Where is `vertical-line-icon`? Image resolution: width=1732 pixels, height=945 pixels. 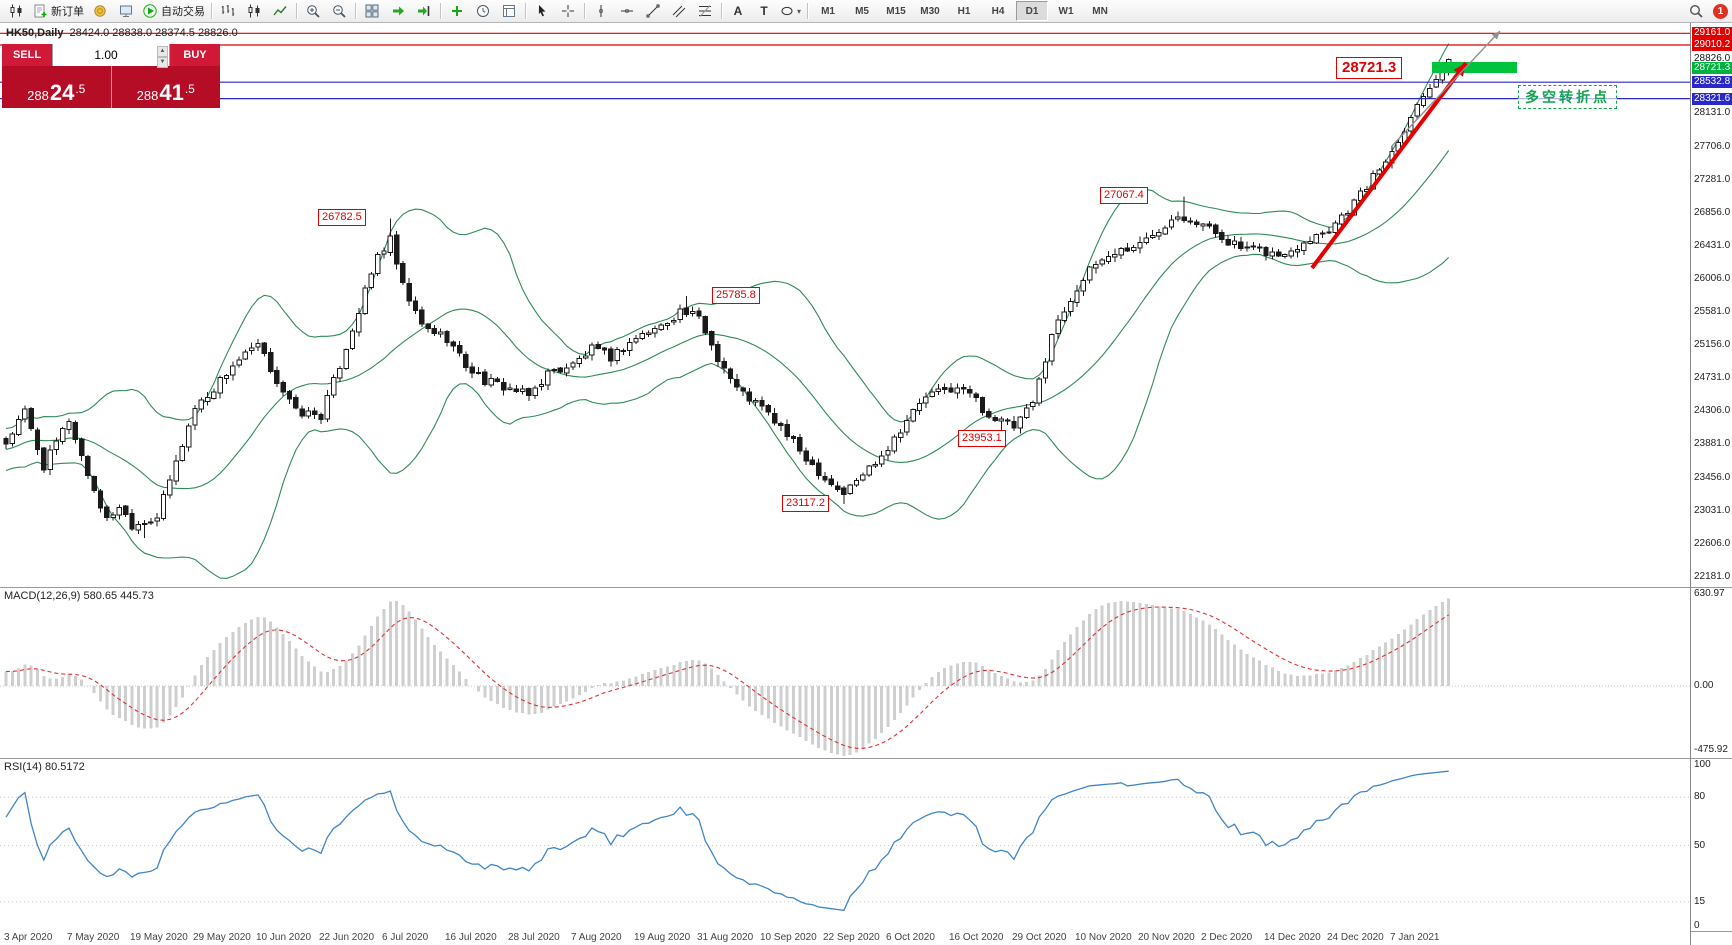 vertical-line-icon is located at coordinates (601, 11).